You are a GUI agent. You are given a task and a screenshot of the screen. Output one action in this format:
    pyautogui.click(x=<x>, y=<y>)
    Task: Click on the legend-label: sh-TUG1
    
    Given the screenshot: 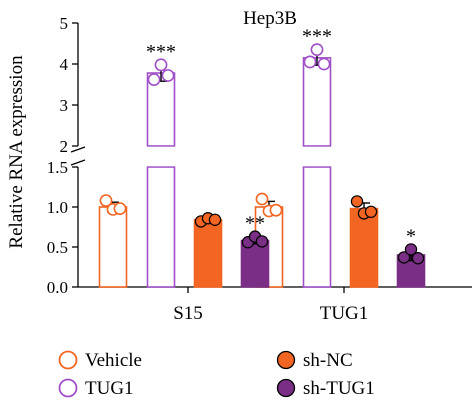 What is the action you would take?
    pyautogui.click(x=339, y=388)
    